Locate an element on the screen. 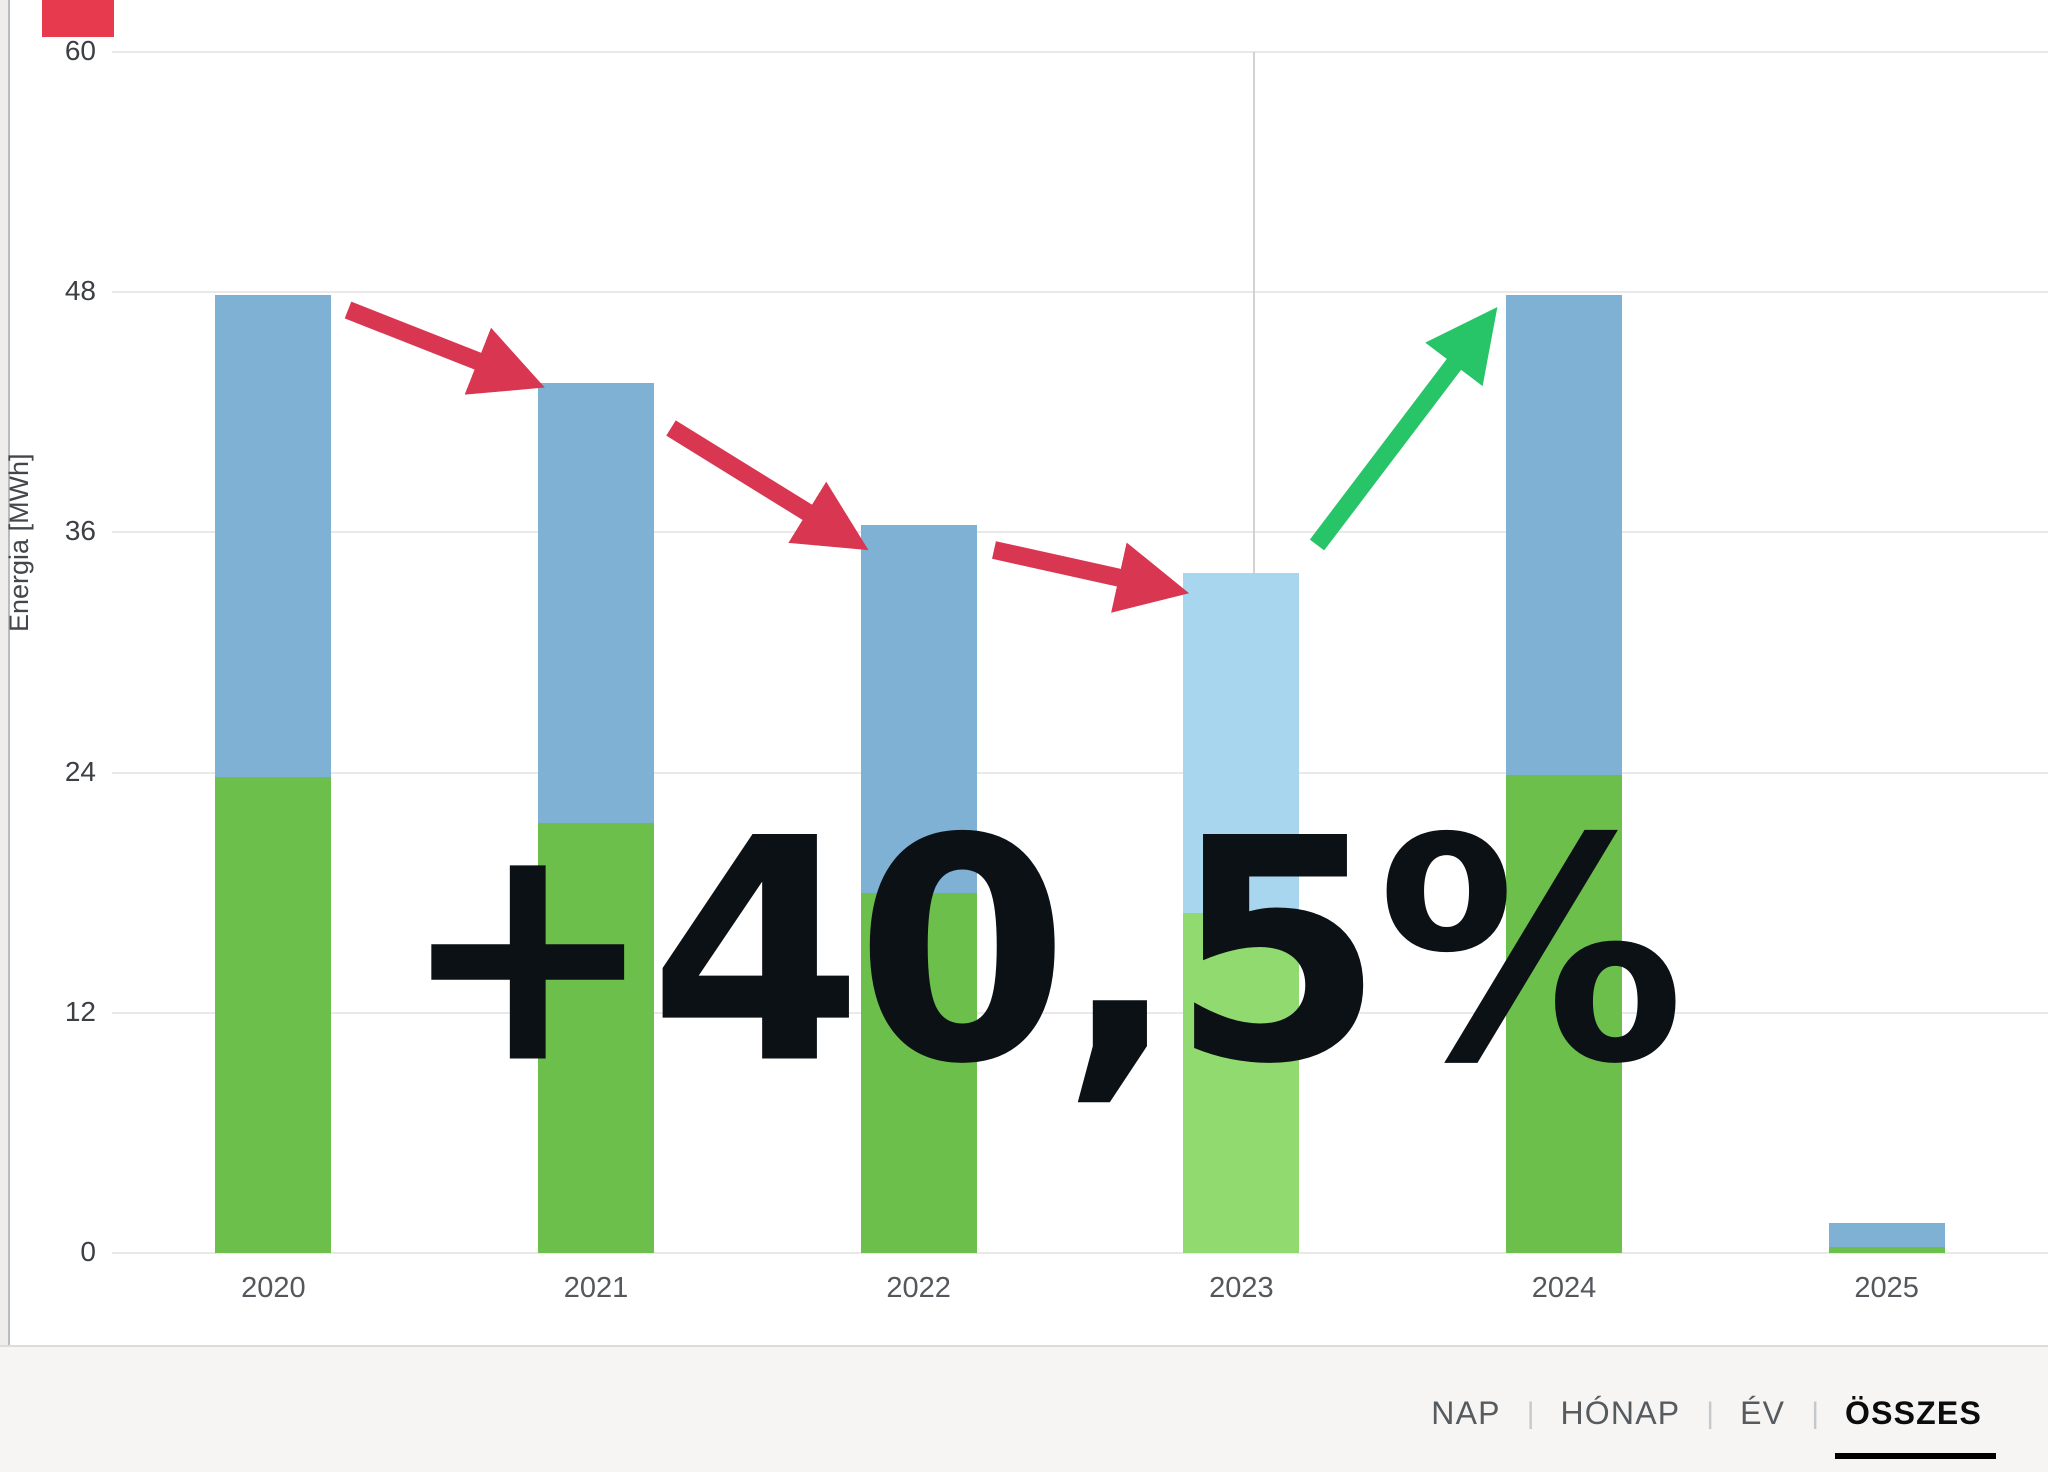 The width and height of the screenshot is (2048, 1472). bar-2022-blue-upper is located at coordinates (918, 709).